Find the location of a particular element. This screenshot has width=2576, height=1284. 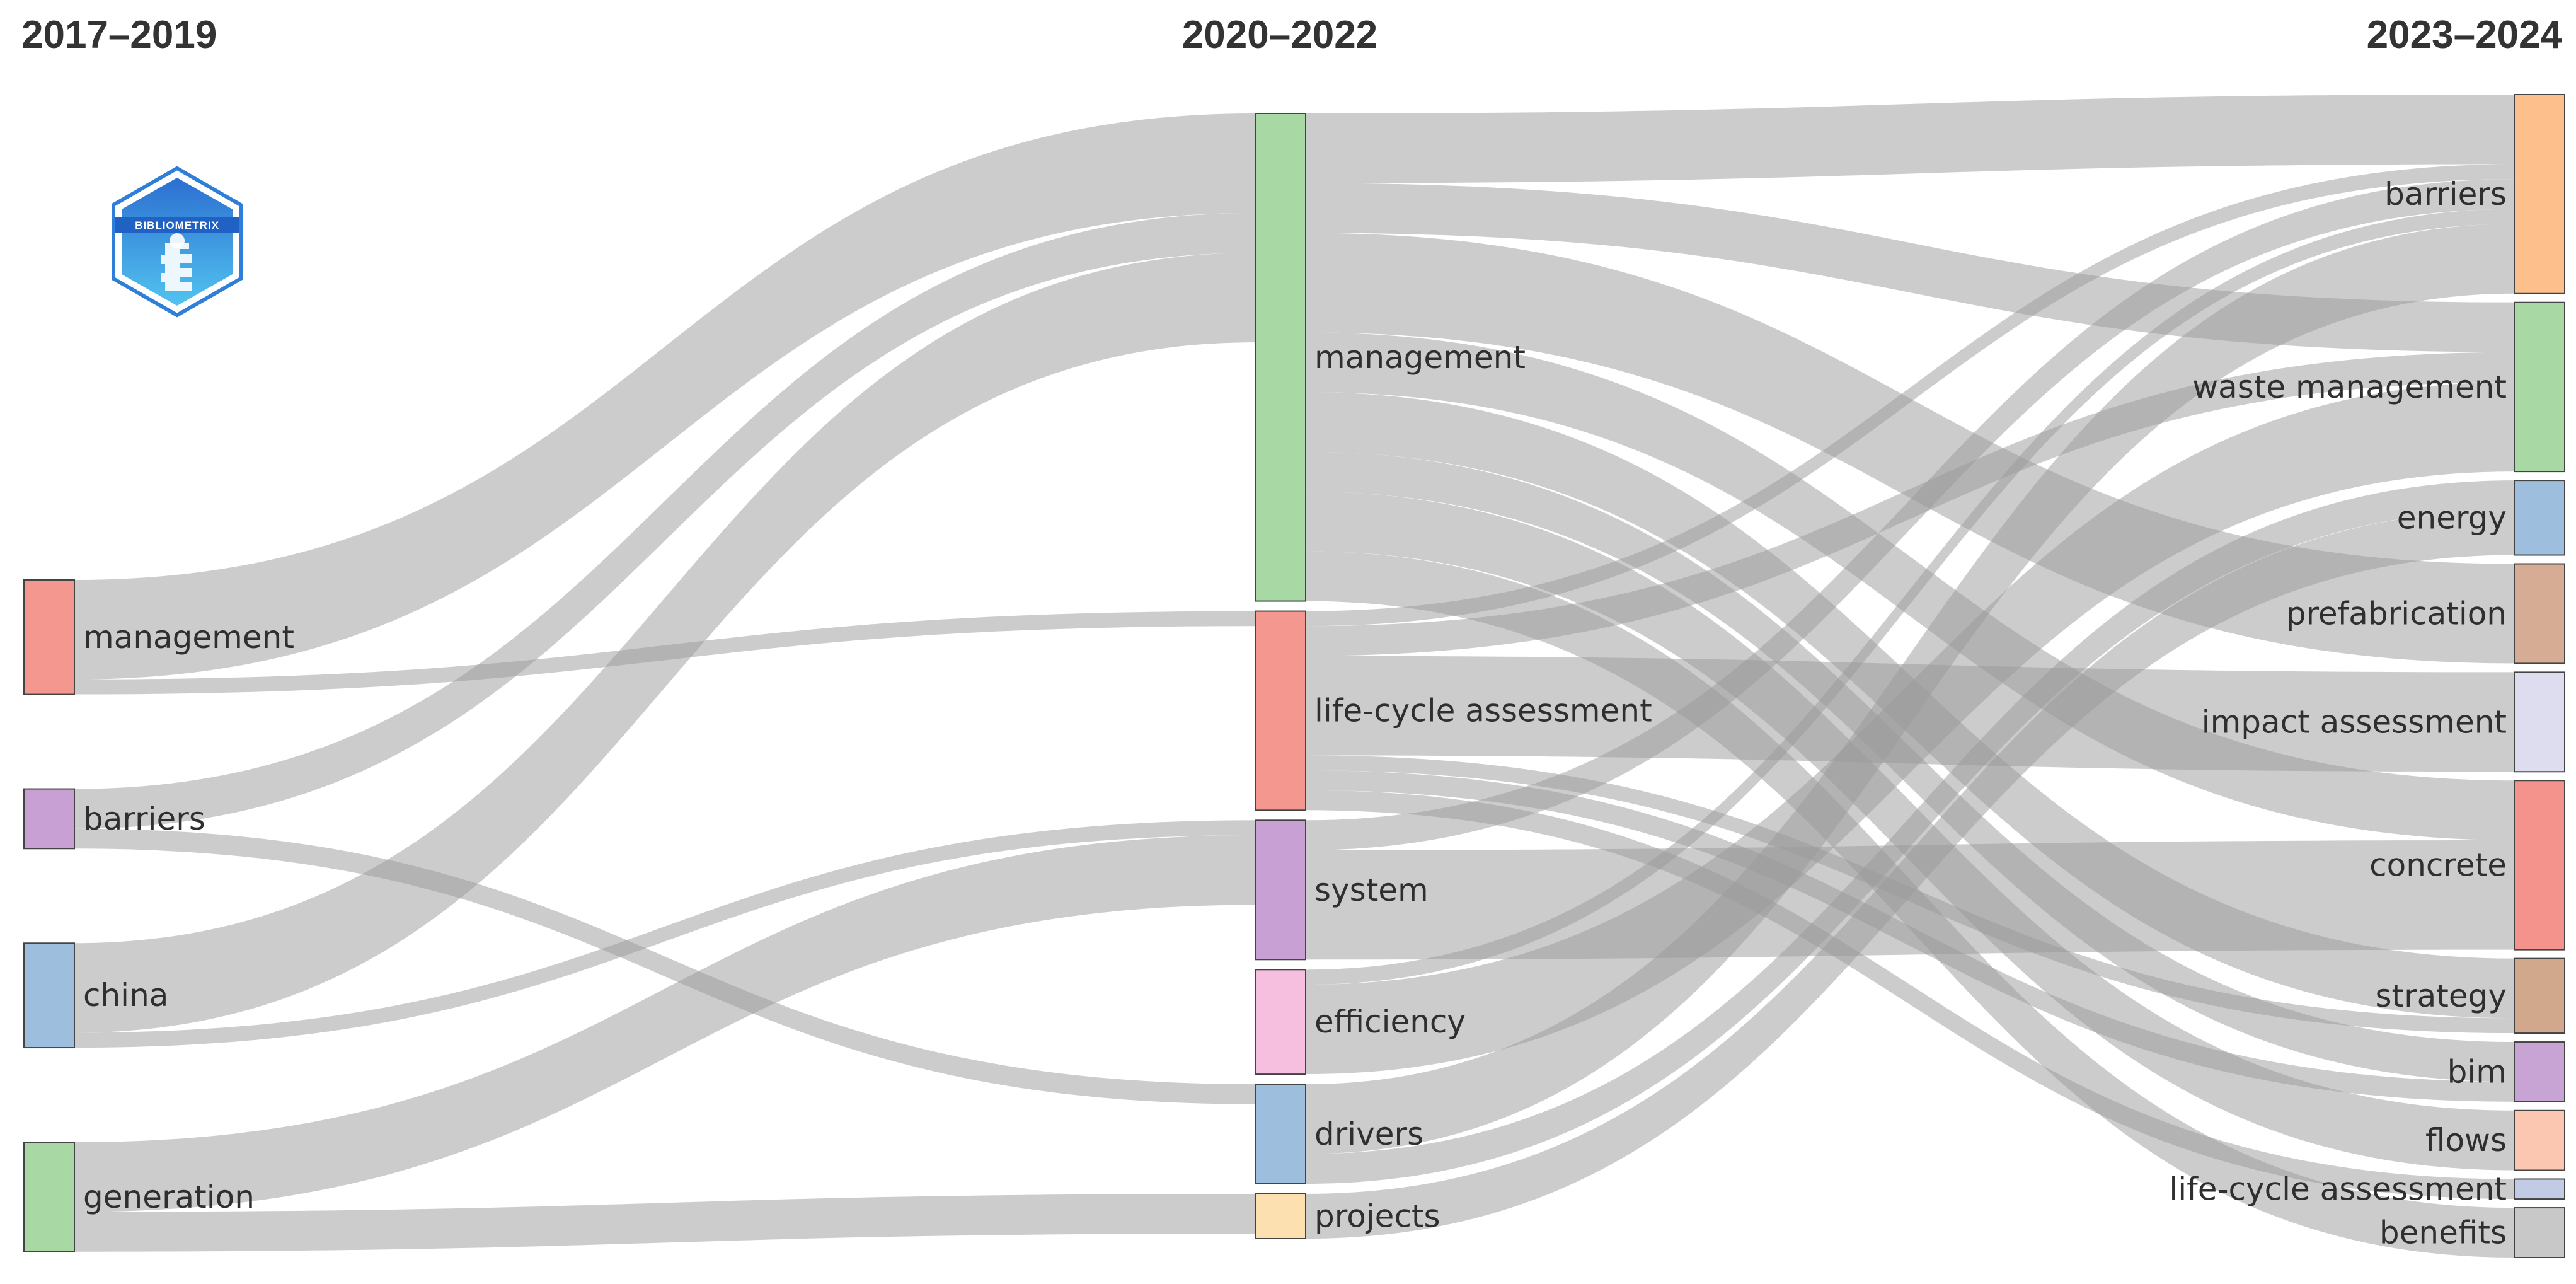

flow-m22-to-b24 is located at coordinates (1910, 139).